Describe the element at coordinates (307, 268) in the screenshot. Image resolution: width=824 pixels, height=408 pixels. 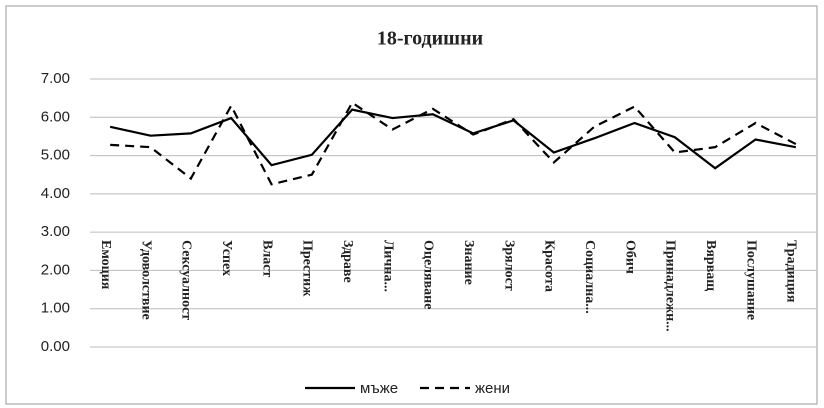
I see `x-tick-label: Престиж` at that location.